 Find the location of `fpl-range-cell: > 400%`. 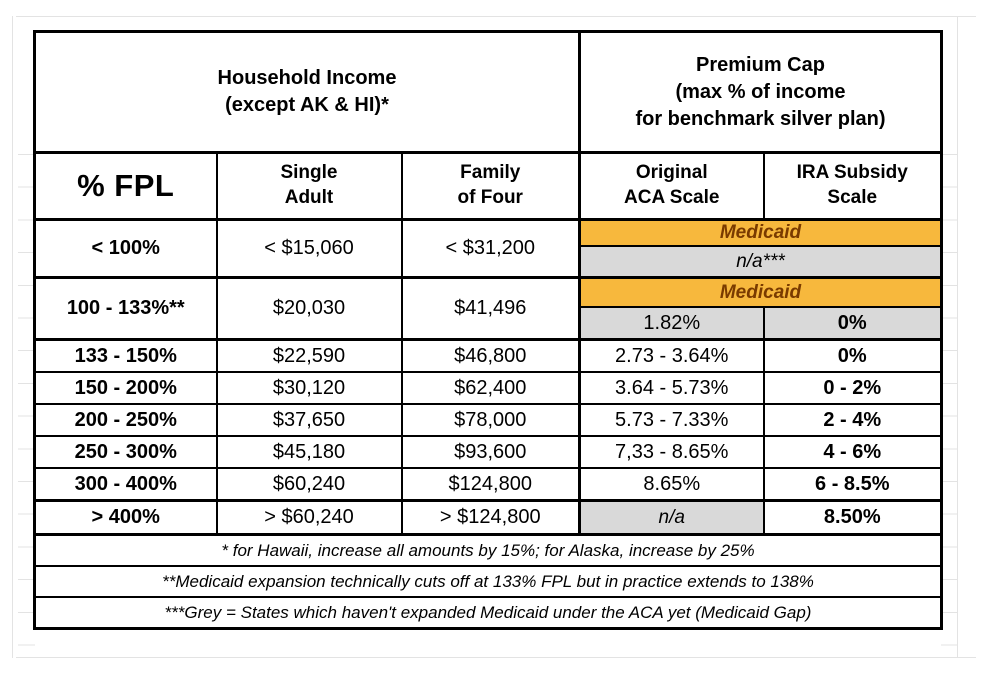

fpl-range-cell: > 400% is located at coordinates (125, 517).